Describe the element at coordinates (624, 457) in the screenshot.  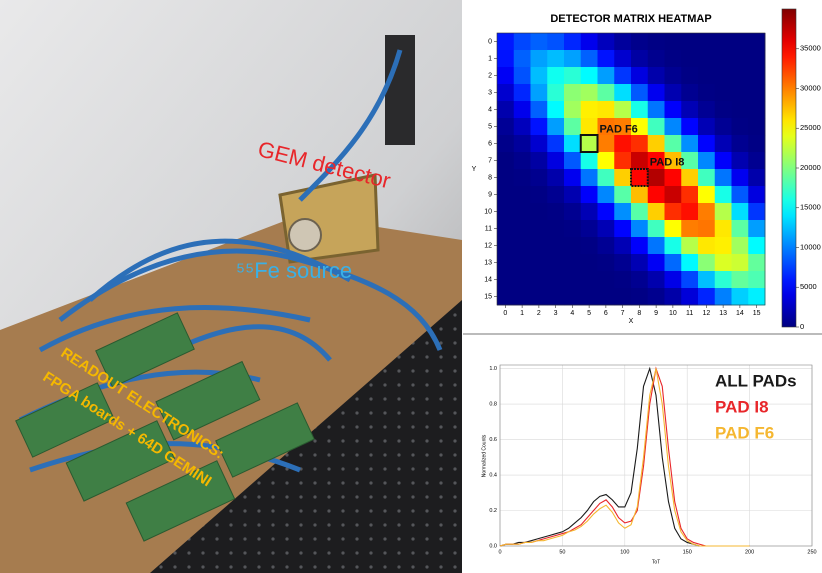
I see `series-line` at that location.